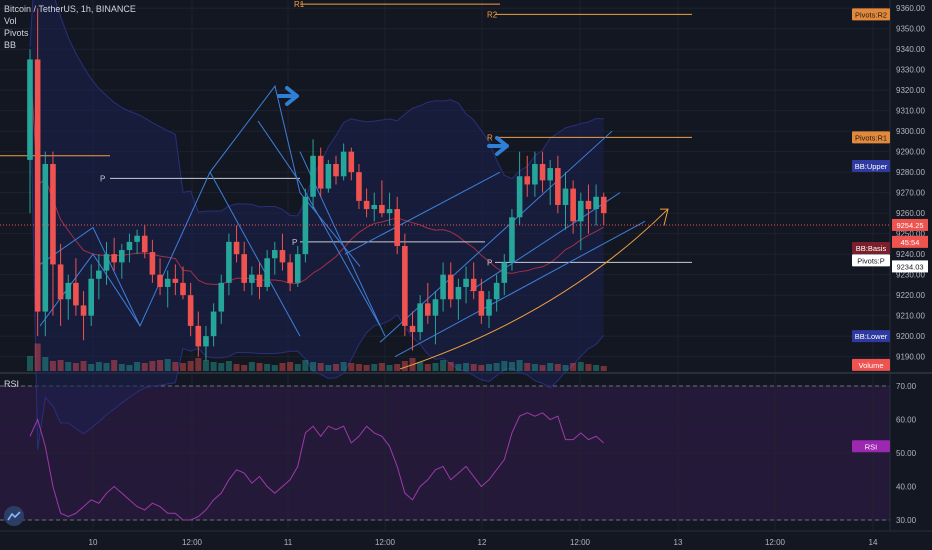  I want to click on pivot-r1-label: R1, so click(299, 4).